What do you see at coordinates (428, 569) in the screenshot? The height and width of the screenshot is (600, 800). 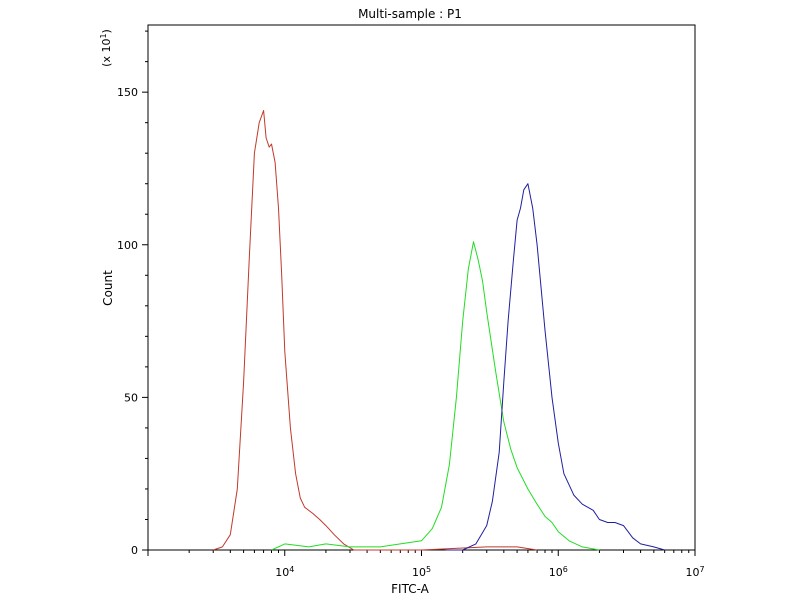 I see `x-tick-exponent: 5` at bounding box center [428, 569].